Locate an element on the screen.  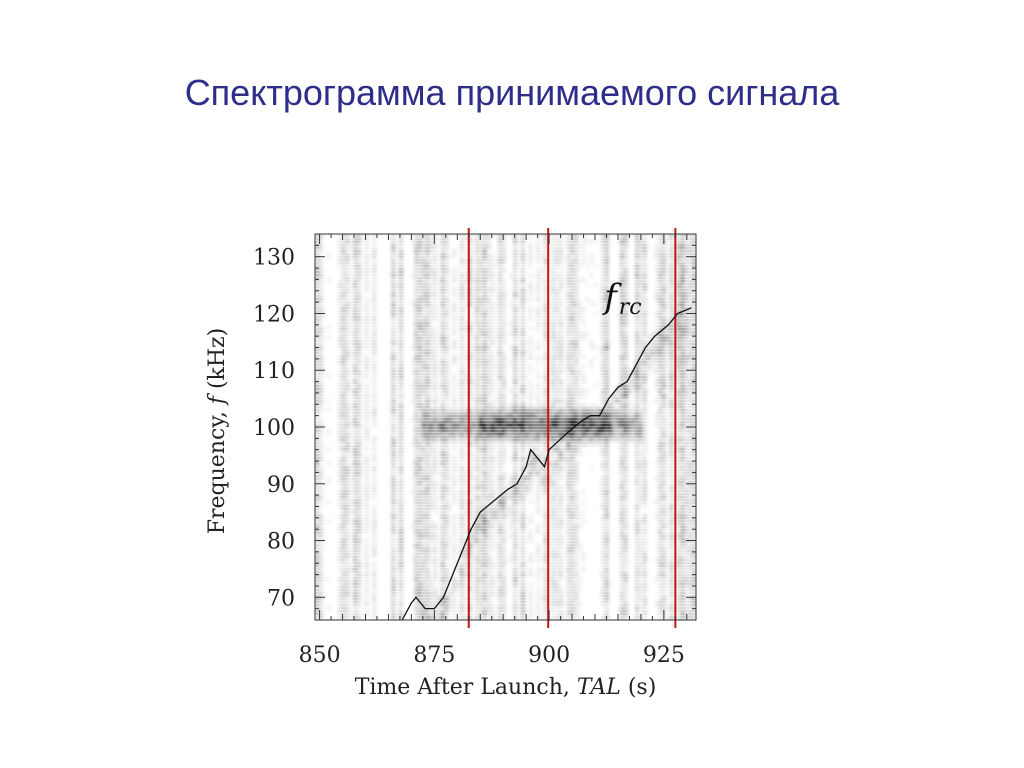
y-tick-label-80: 80 is located at coordinates (281, 542).